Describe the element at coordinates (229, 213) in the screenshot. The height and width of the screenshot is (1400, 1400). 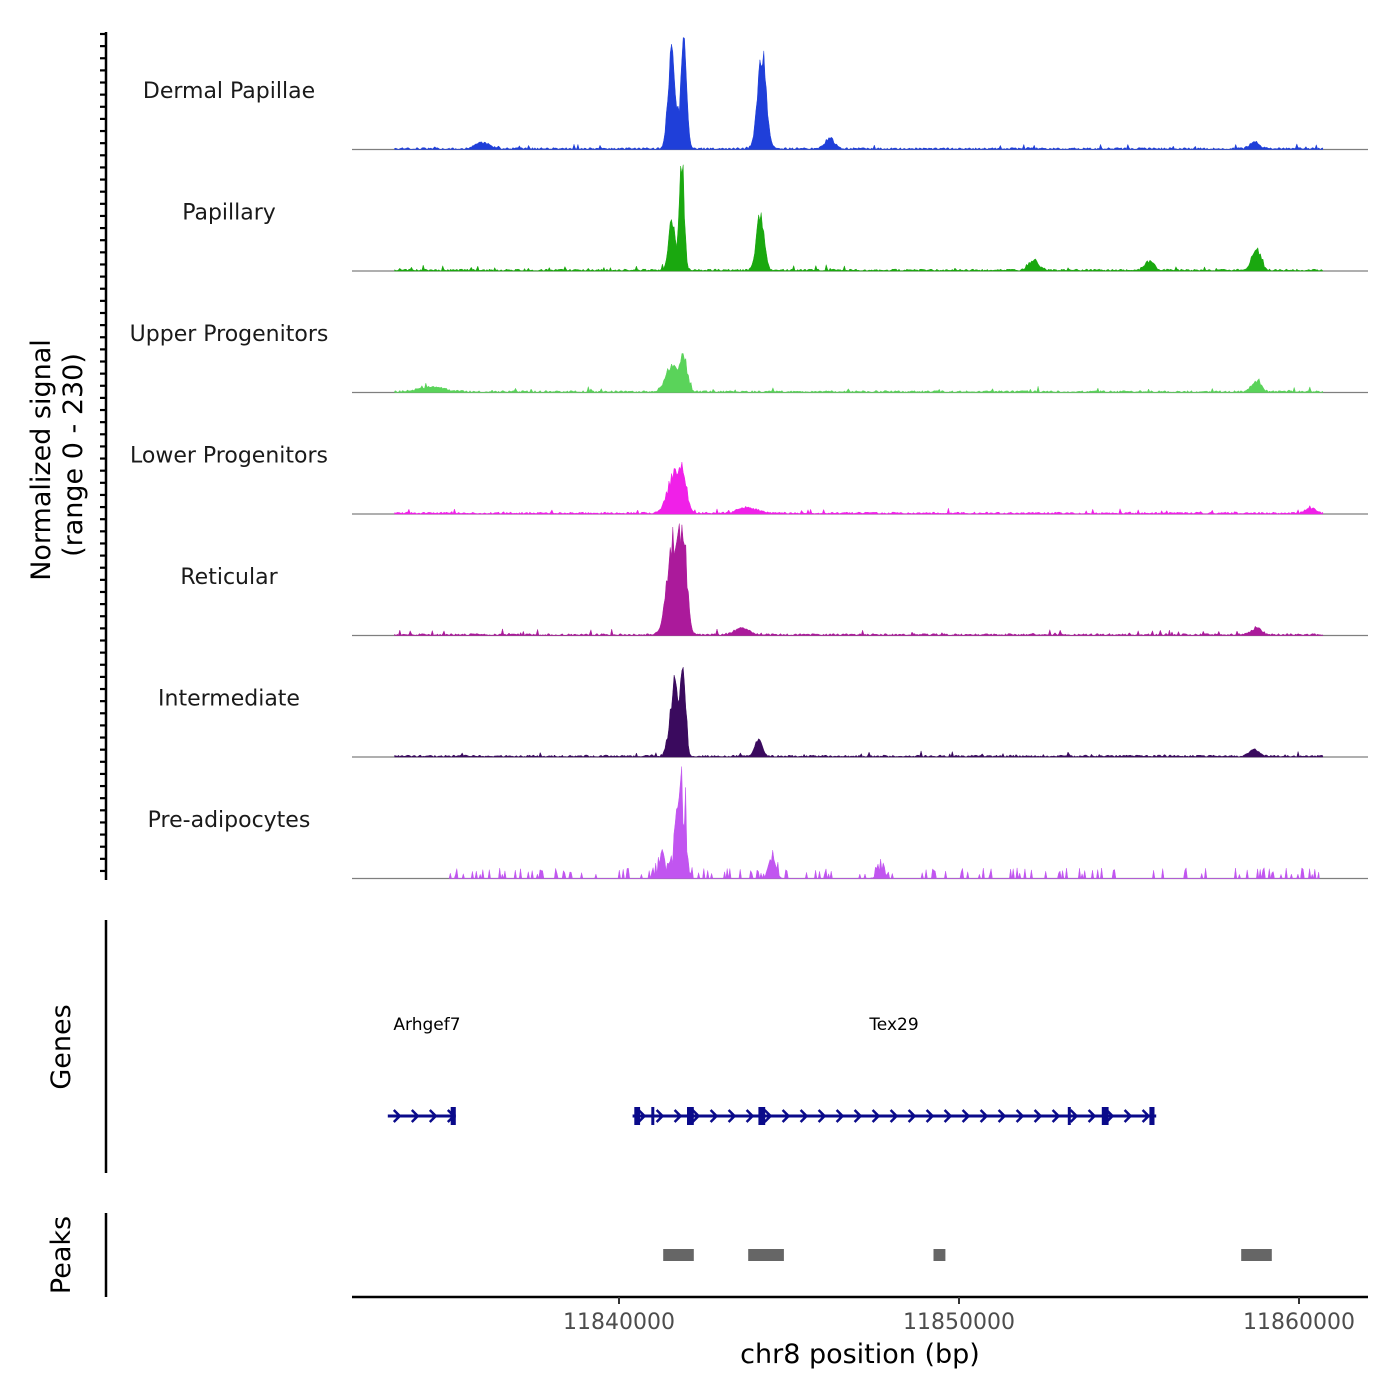
I see `track-label: Papillary` at that location.